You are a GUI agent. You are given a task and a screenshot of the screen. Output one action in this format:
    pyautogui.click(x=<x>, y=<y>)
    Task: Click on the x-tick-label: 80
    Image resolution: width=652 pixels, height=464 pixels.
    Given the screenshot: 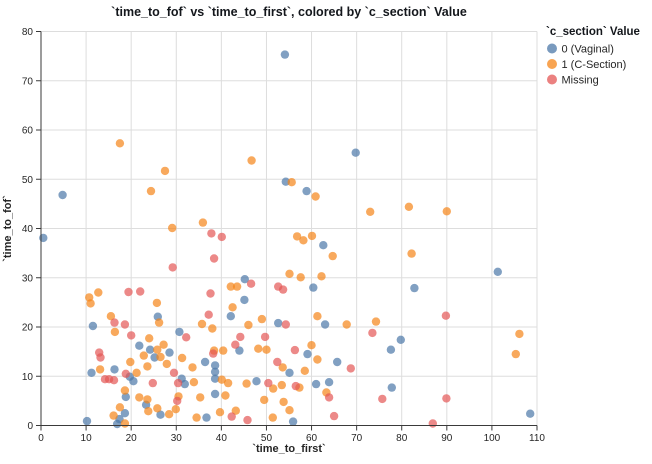 What is the action you would take?
    pyautogui.click(x=402, y=438)
    